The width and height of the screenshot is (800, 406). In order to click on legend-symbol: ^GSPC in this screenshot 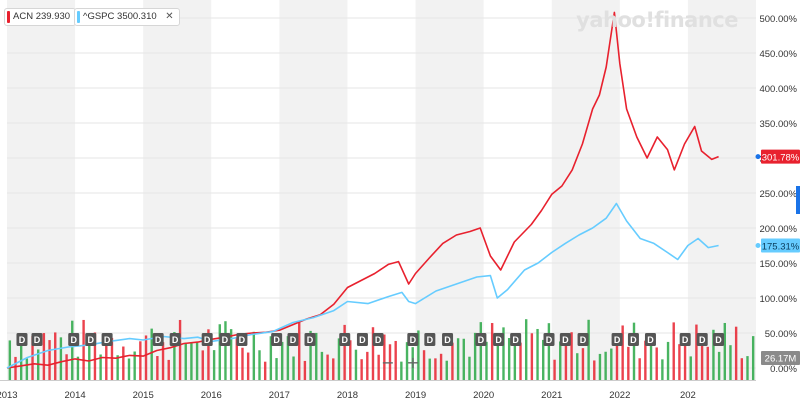, I will do `click(99, 16)`.